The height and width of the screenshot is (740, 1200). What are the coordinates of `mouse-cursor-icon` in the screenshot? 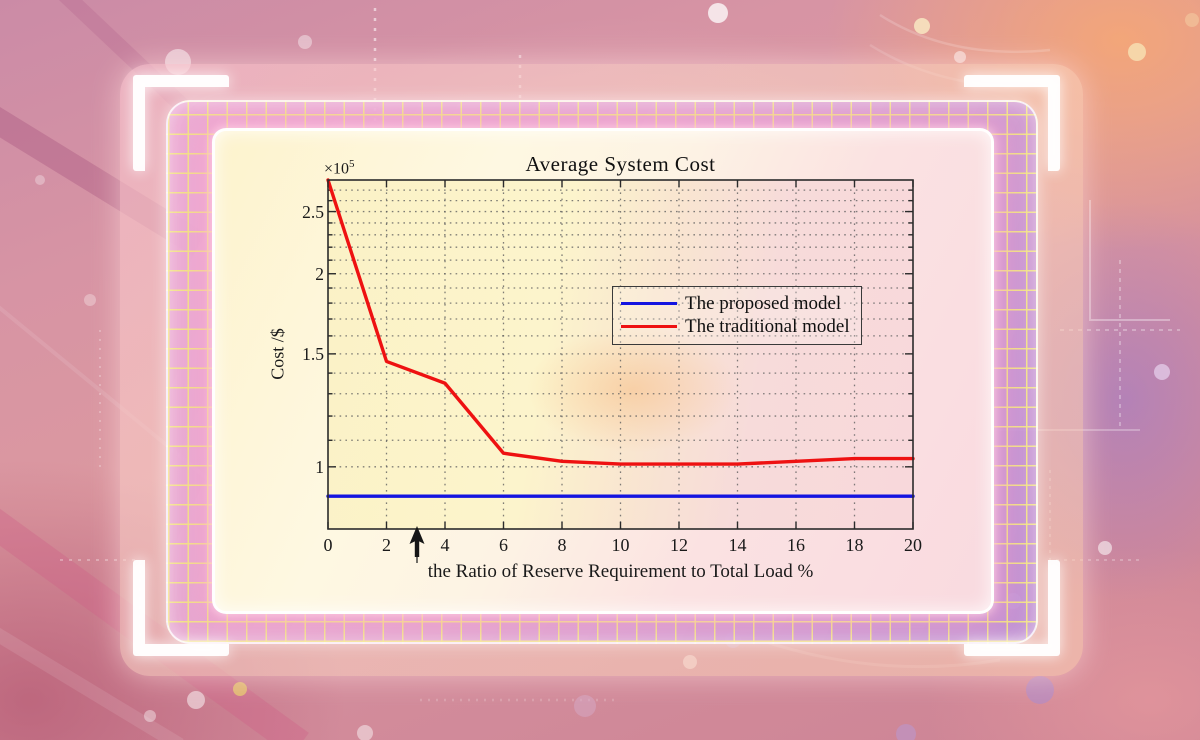 It's located at (417, 544).